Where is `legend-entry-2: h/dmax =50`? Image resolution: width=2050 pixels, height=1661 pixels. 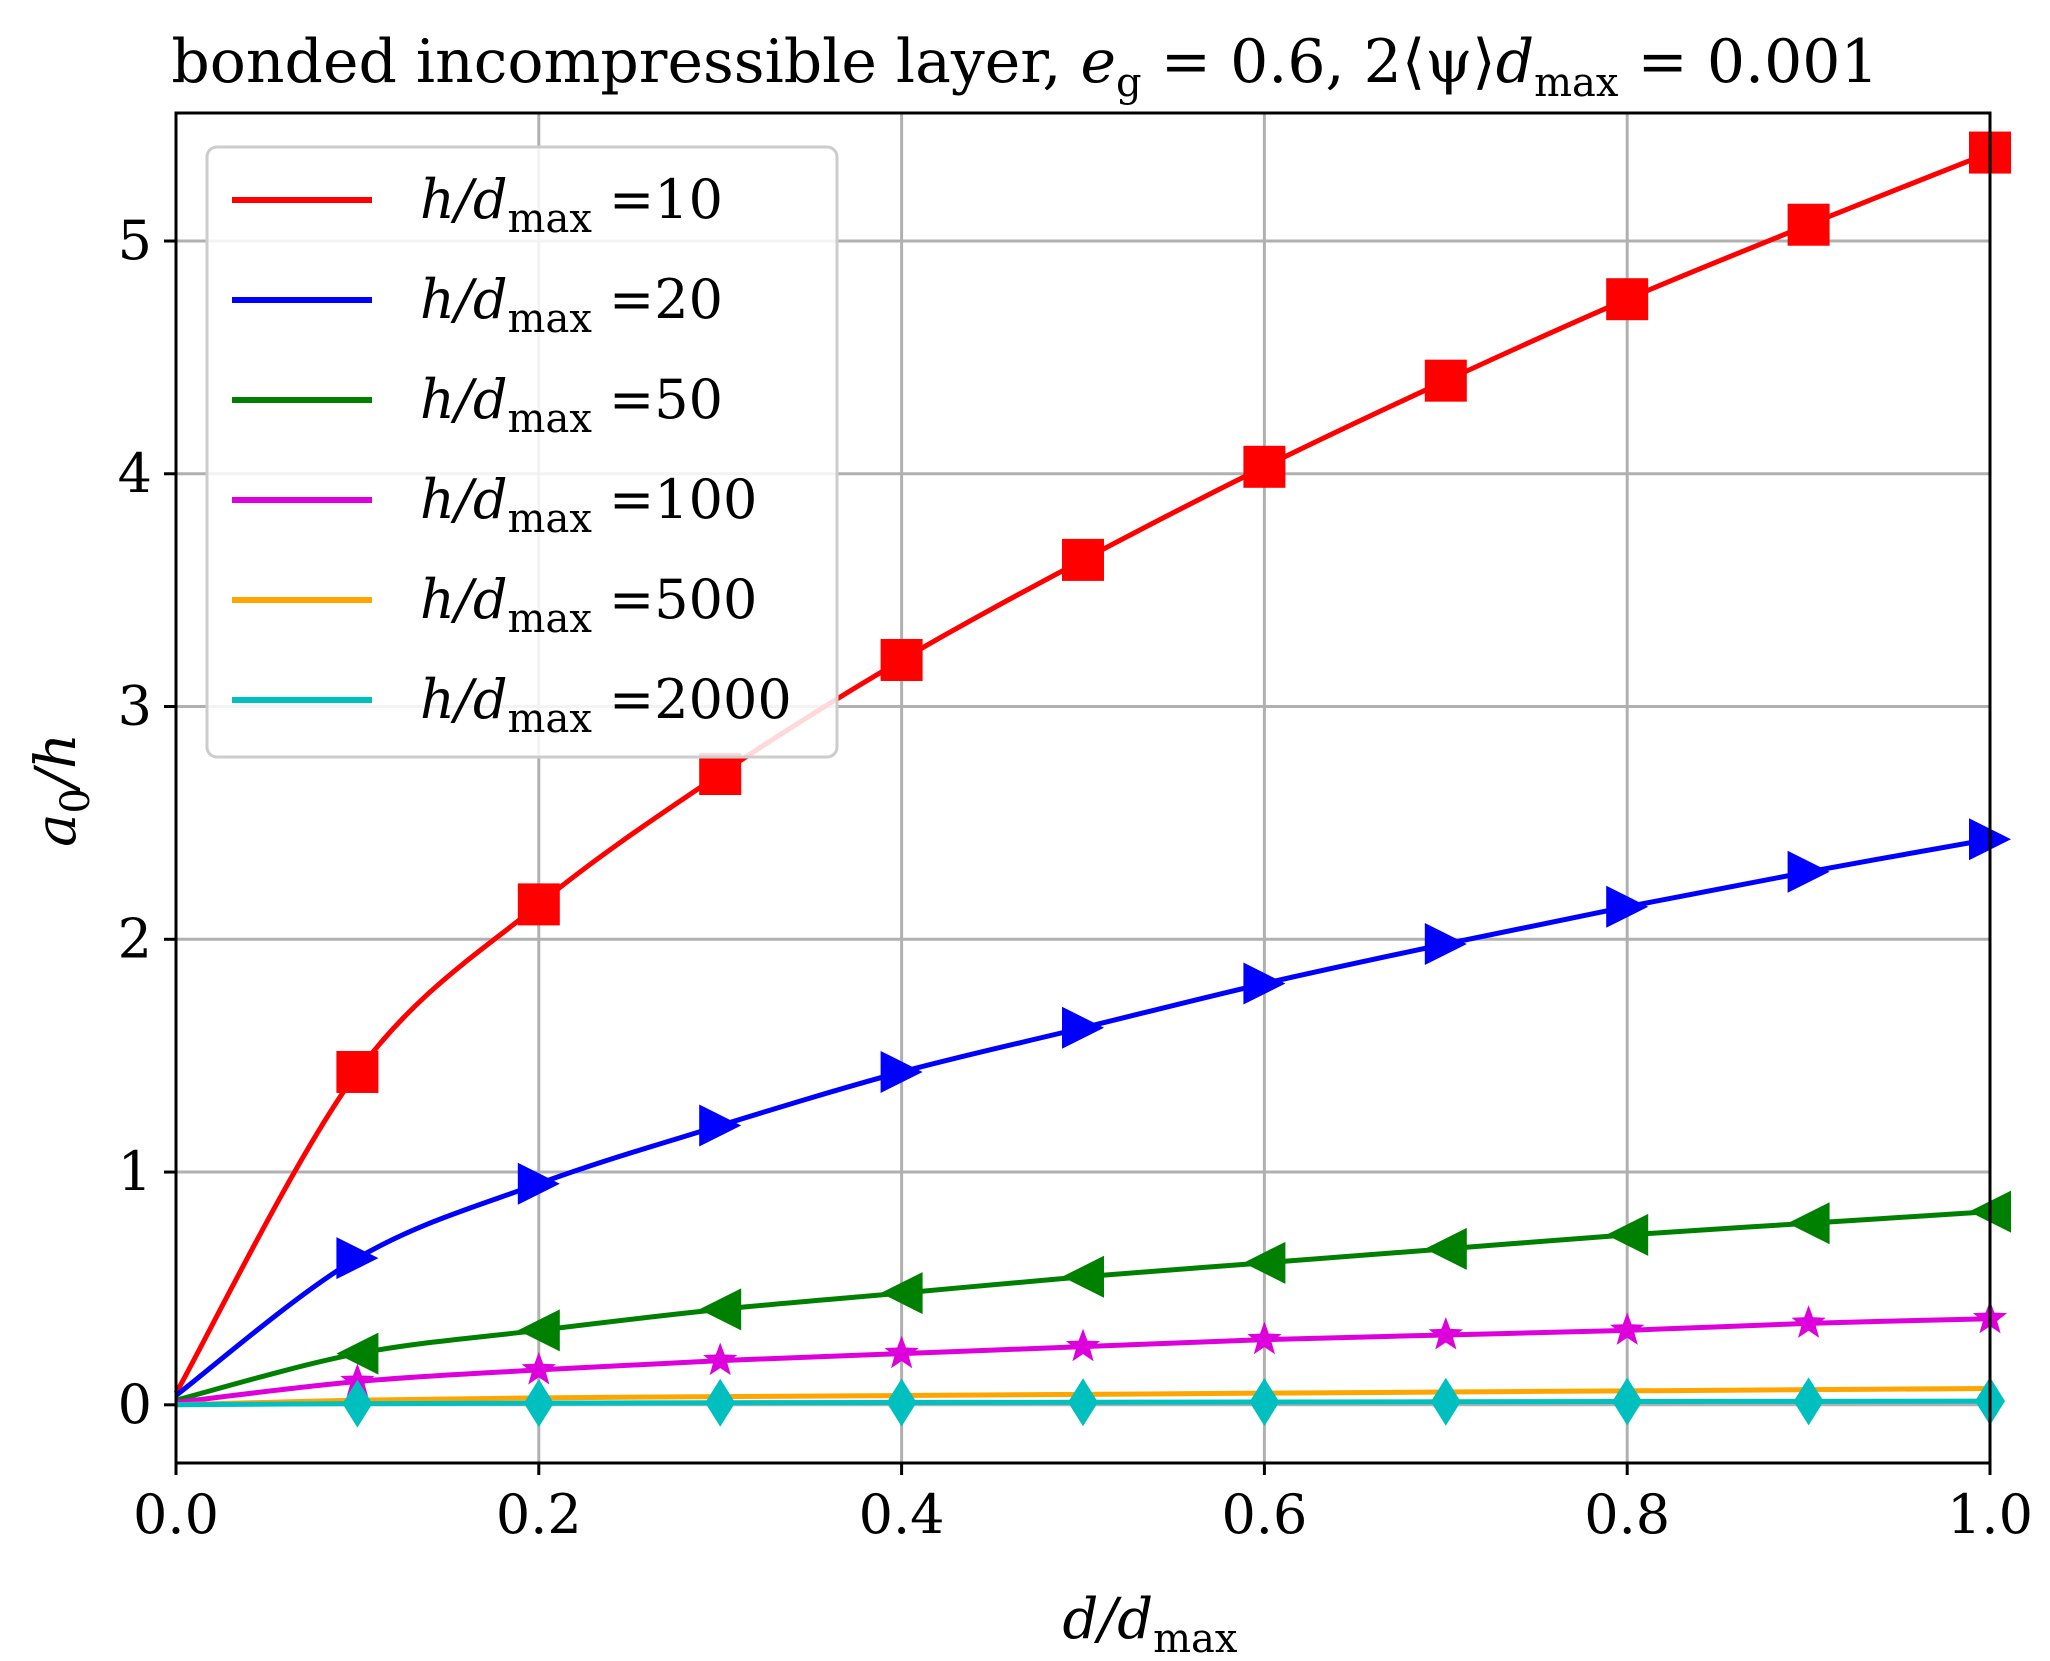
legend-entry-2: h/dmax =50 is located at coordinates (477, 405).